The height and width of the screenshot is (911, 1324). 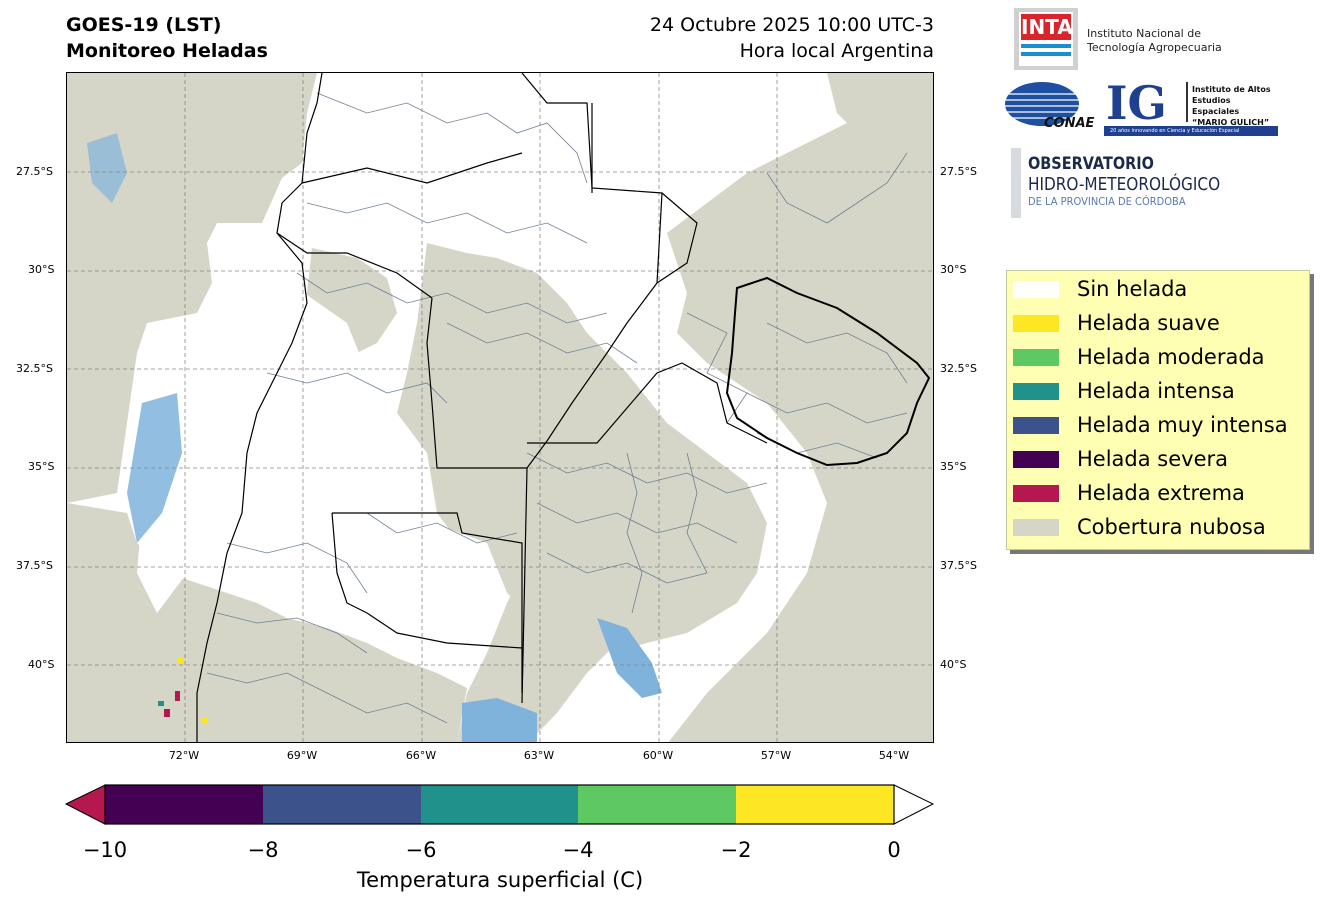 What do you see at coordinates (828, 371) in the screenshot?
I see `uruguay-border` at bounding box center [828, 371].